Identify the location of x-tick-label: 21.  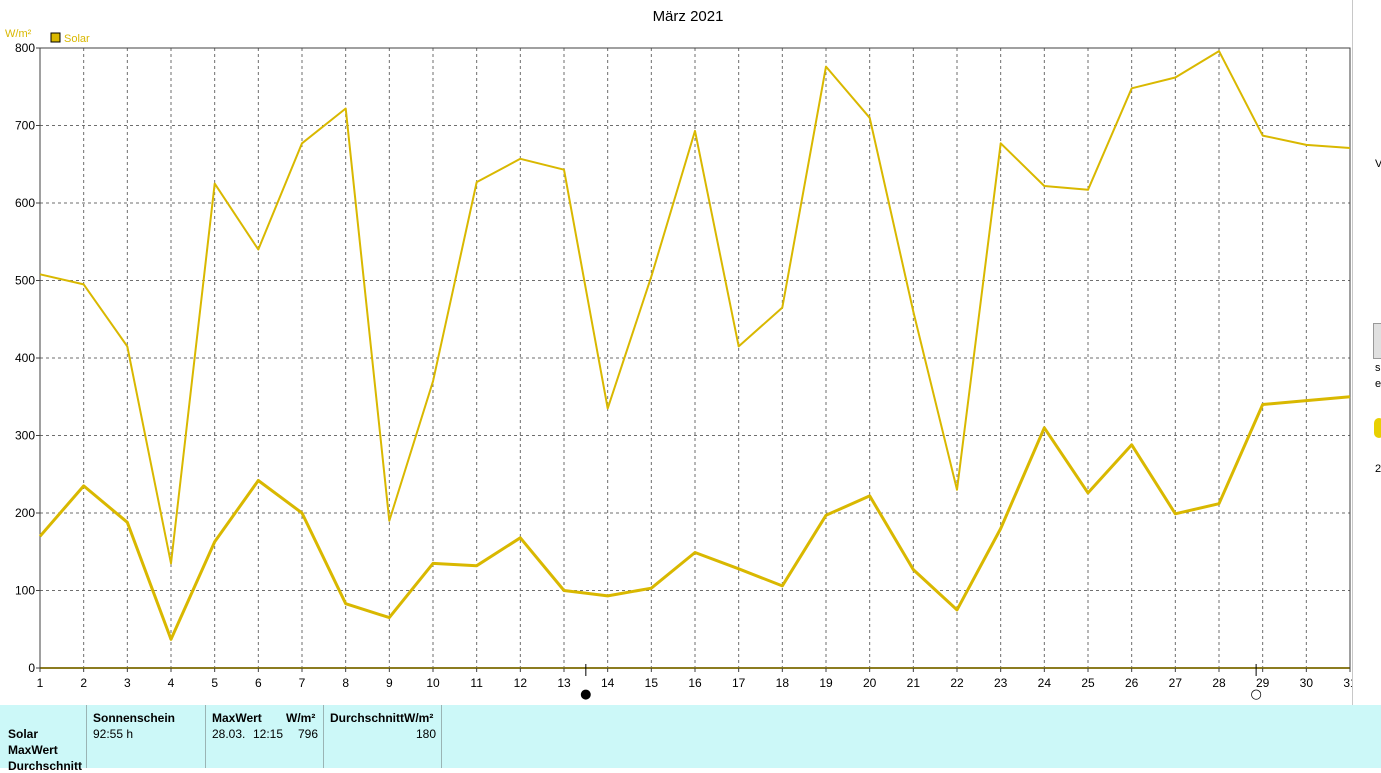
(914, 683).